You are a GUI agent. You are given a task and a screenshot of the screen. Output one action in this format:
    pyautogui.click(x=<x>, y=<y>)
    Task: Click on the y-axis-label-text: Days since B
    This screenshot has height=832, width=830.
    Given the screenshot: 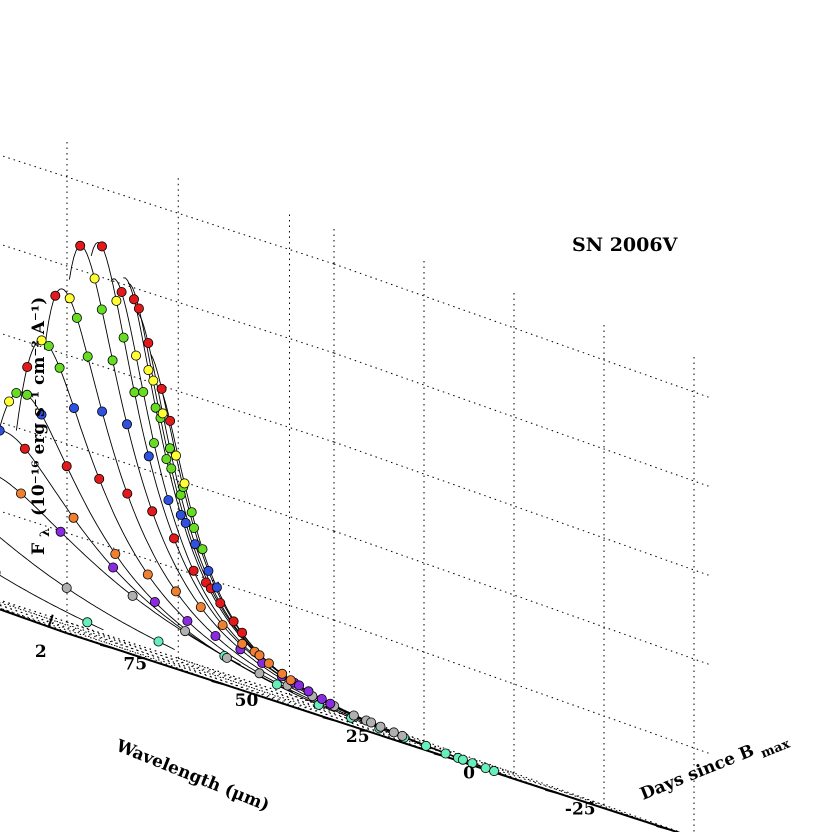 What is the action you would take?
    pyautogui.click(x=697, y=773)
    